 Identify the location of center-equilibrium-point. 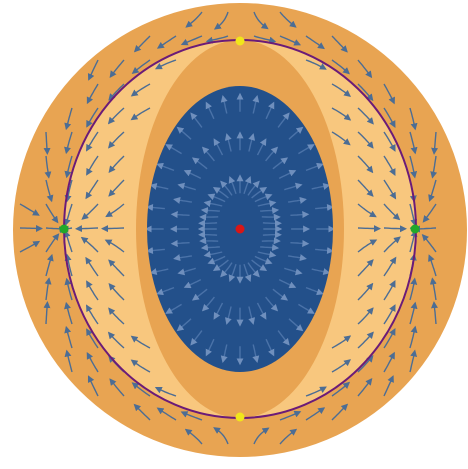
(240, 229).